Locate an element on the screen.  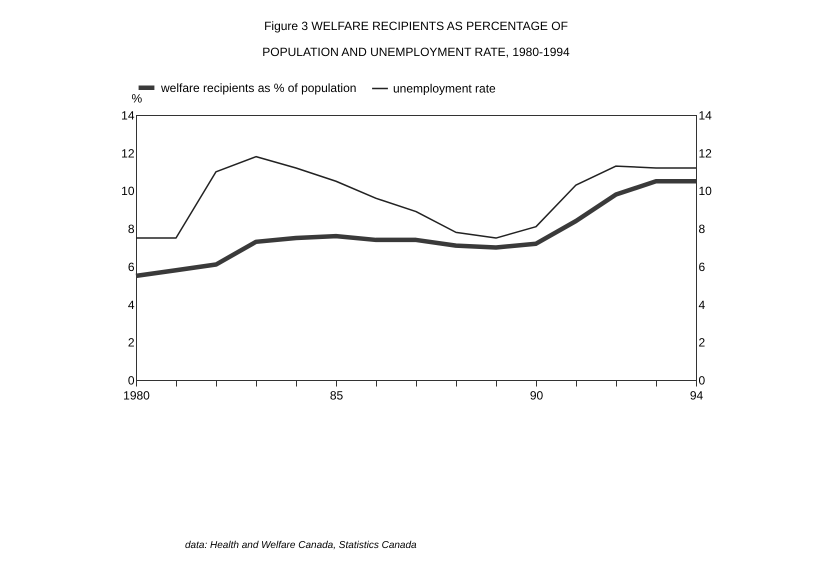
x-tick-label: 85 is located at coordinates (337, 395).